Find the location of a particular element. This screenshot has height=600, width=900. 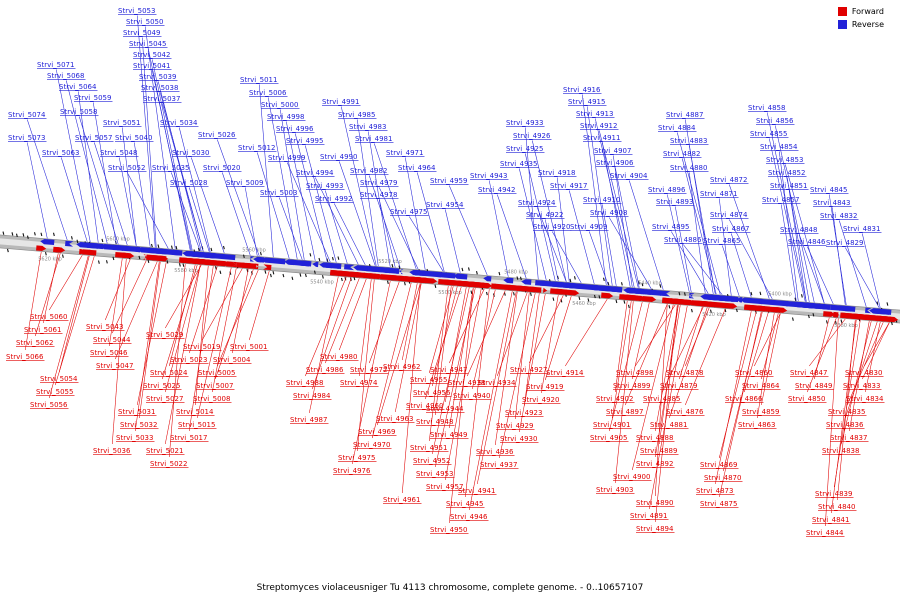

gene-label-forward: Strvi_5014 is located at coordinates (195, 412).